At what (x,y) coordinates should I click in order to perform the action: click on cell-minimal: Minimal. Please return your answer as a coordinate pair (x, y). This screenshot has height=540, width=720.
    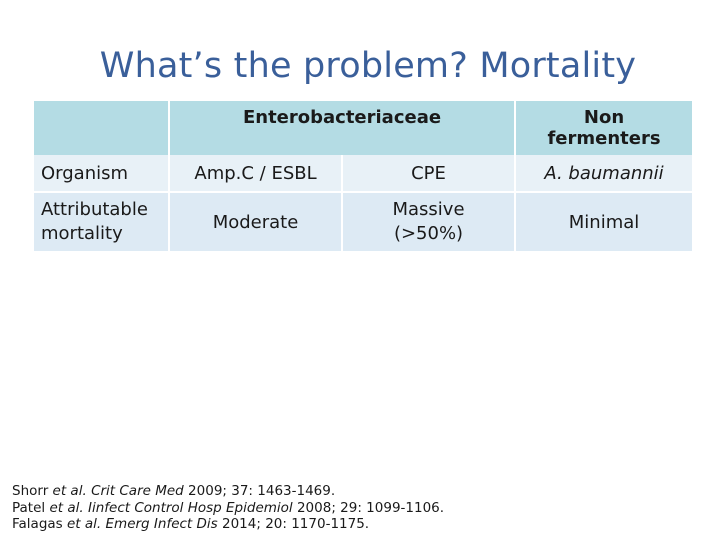
    Looking at the image, I should click on (603, 221).